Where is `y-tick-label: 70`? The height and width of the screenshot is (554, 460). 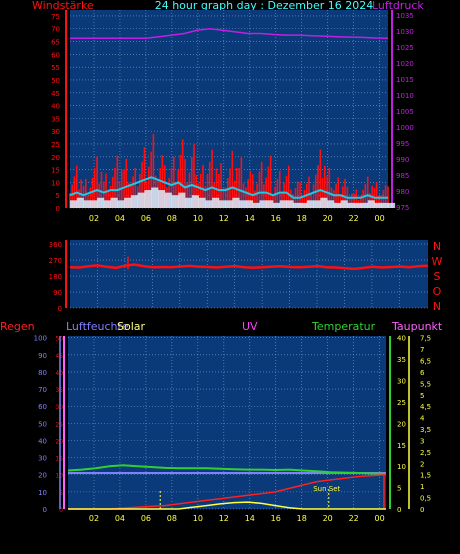
y-tick-label: 70 is located at coordinates (55, 30).